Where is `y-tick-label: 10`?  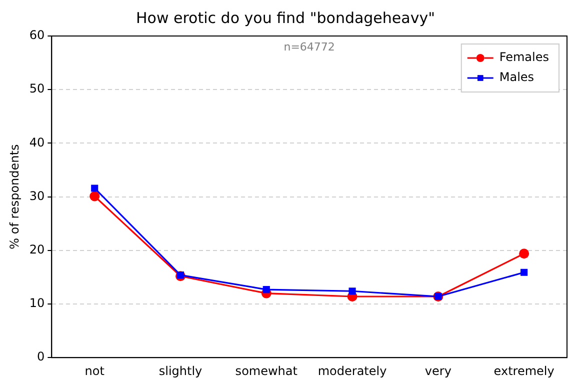 y-tick-label: 10 is located at coordinates (37, 303).